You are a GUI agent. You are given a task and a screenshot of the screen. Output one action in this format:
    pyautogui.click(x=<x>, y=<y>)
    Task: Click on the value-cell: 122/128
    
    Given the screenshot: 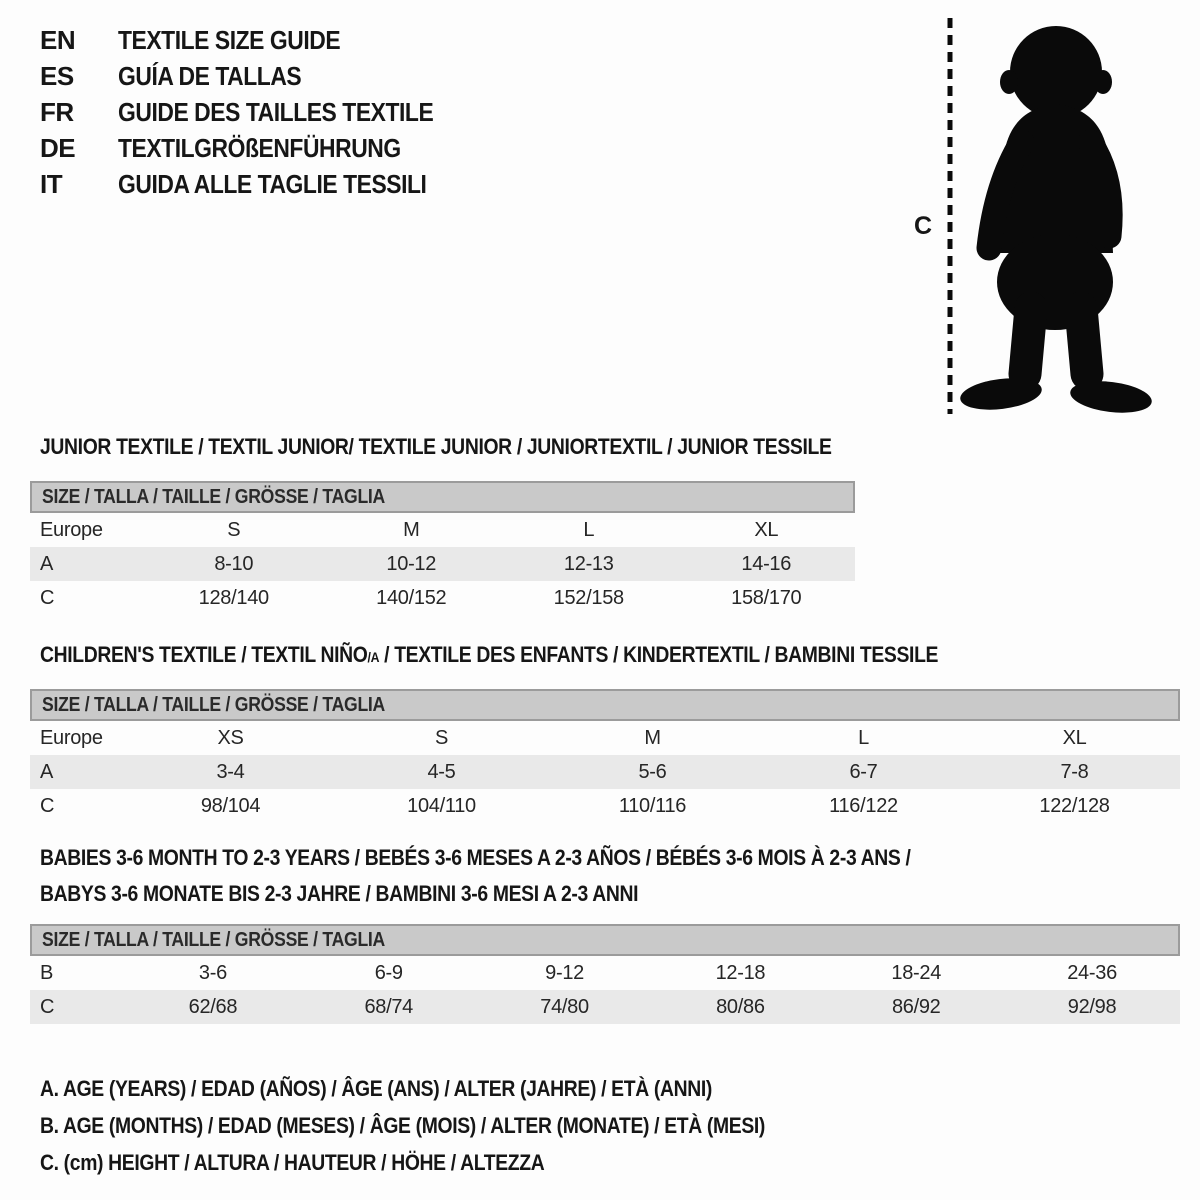 What is the action you would take?
    pyautogui.click(x=1074, y=805)
    